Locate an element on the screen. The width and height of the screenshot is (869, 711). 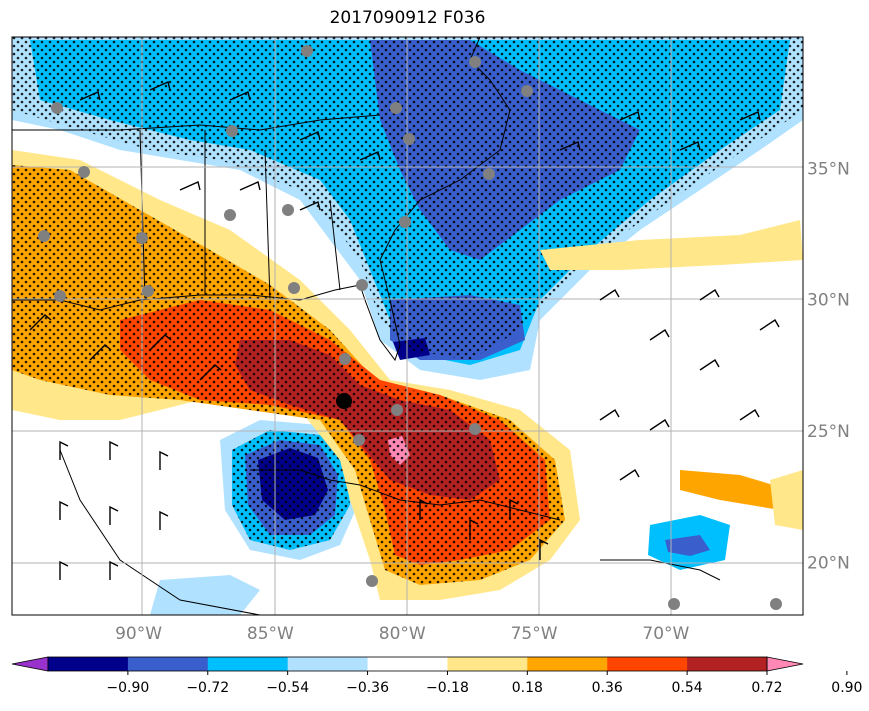
longitude-labels: 90°W 85°W 80°W 75°W 70°W is located at coordinates (402, 634).